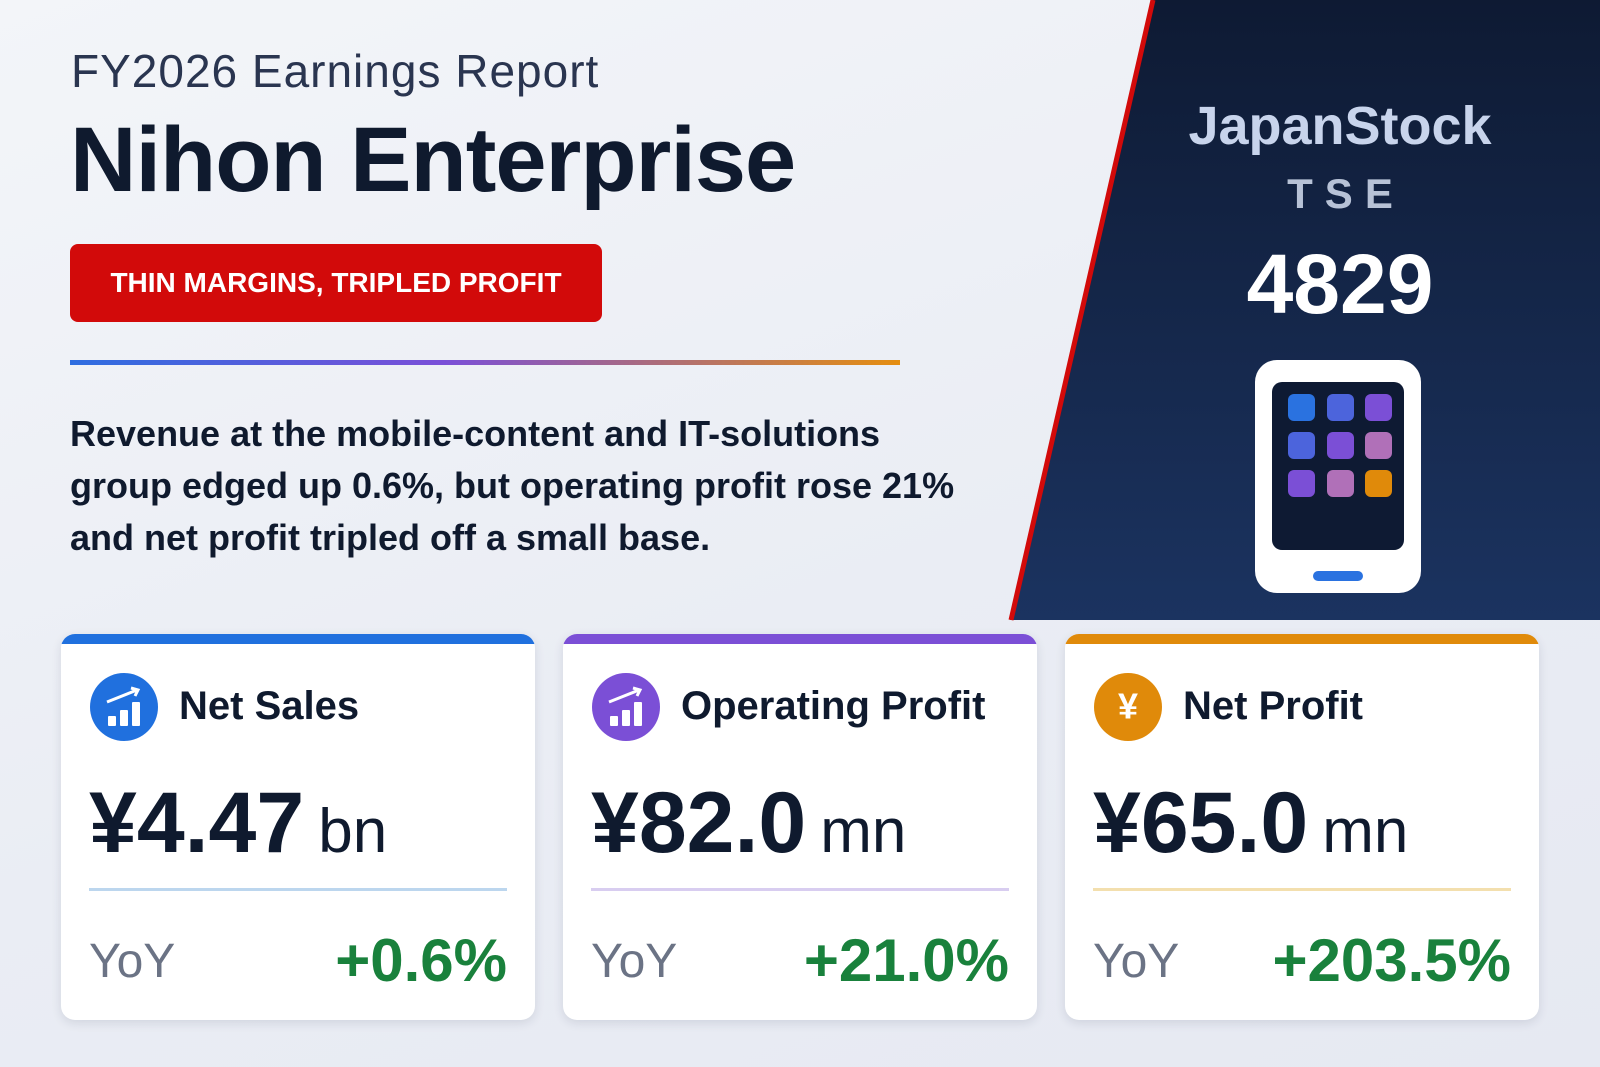  Describe the element at coordinates (197, 823) in the screenshot. I see `amount-value: ¥4.47` at that location.